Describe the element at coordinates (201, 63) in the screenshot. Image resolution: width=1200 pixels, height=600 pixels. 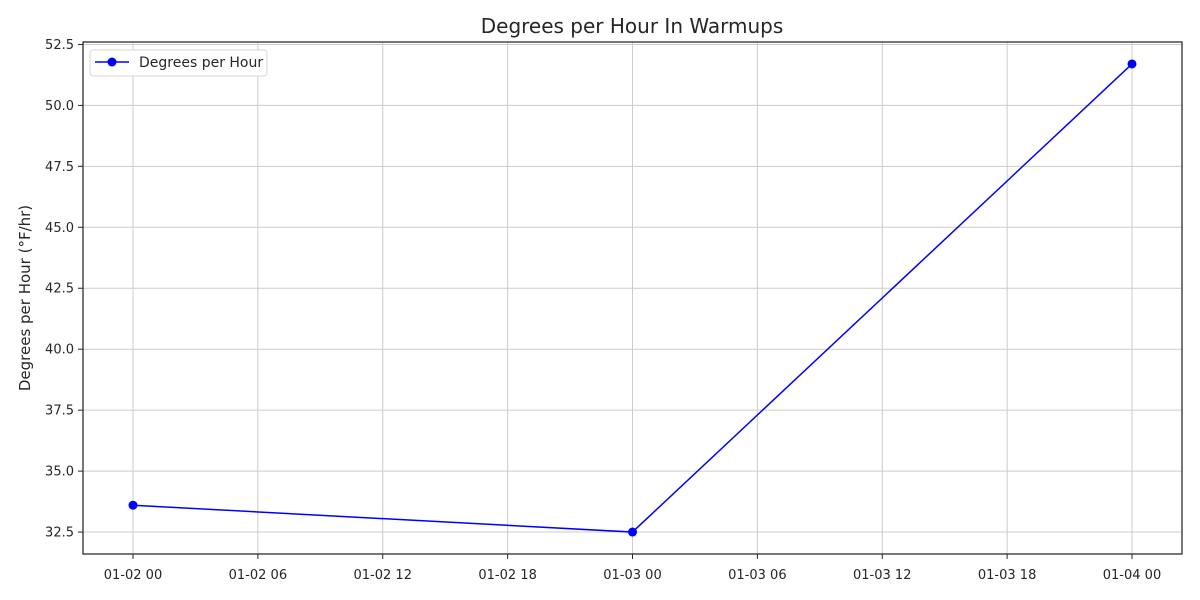
I see `legend-label: Degrees per Hour` at that location.